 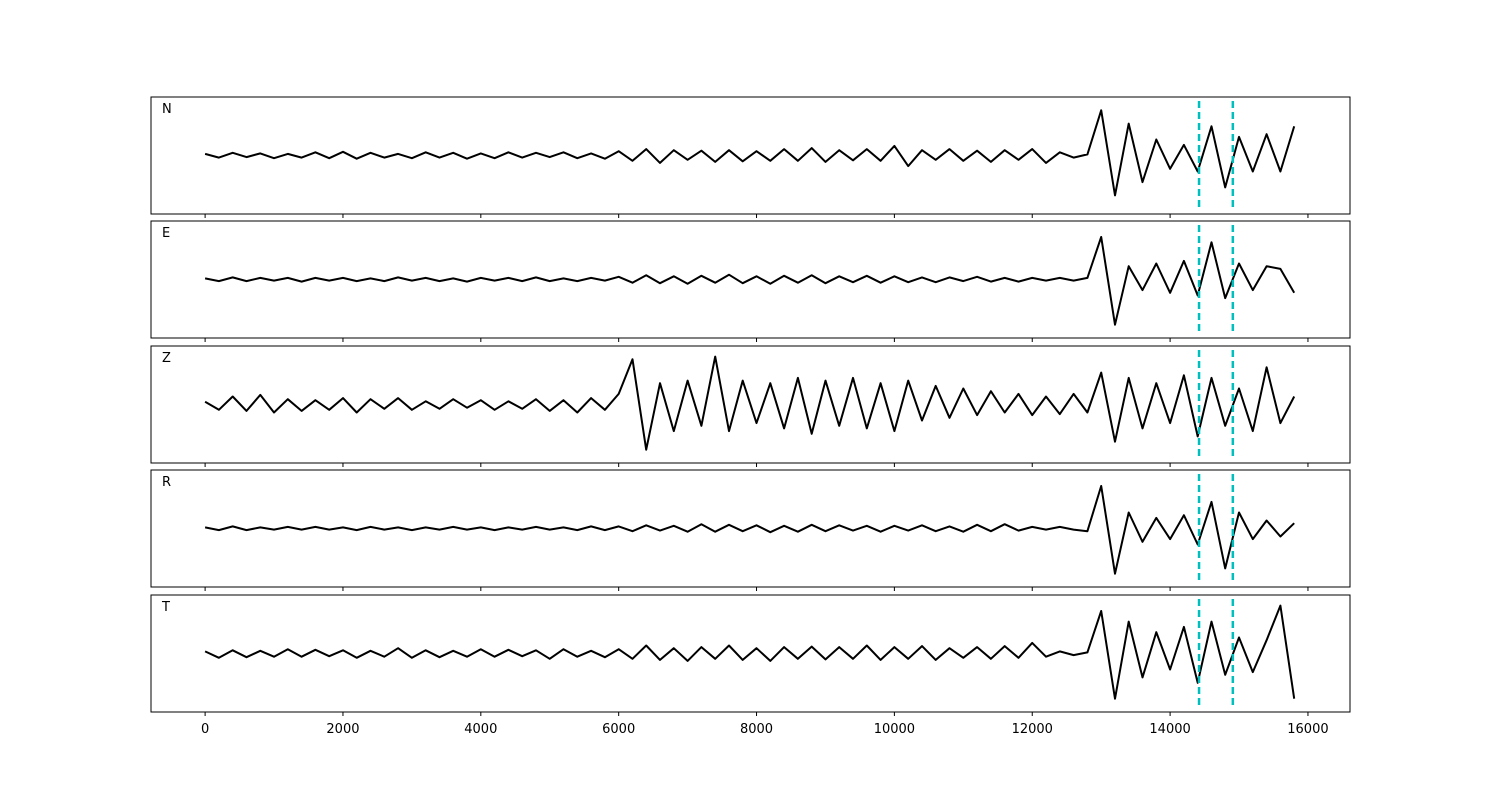 What do you see at coordinates (756, 729) in the screenshot?
I see `x-tick-label: 8000` at bounding box center [756, 729].